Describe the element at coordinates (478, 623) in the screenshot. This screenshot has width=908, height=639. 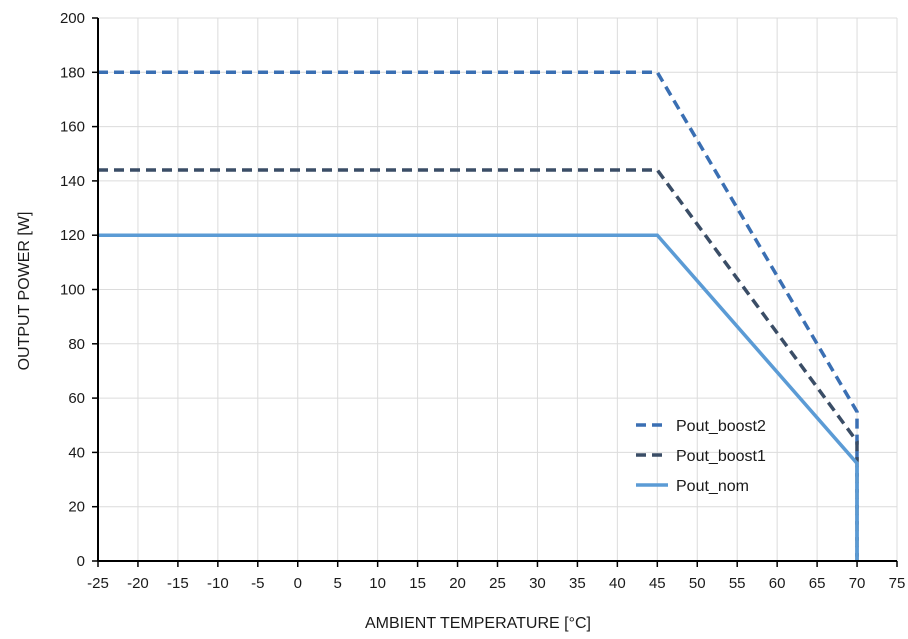
I see `x-axis-title: AMBIENT TEMPERATURE [°C]` at that location.